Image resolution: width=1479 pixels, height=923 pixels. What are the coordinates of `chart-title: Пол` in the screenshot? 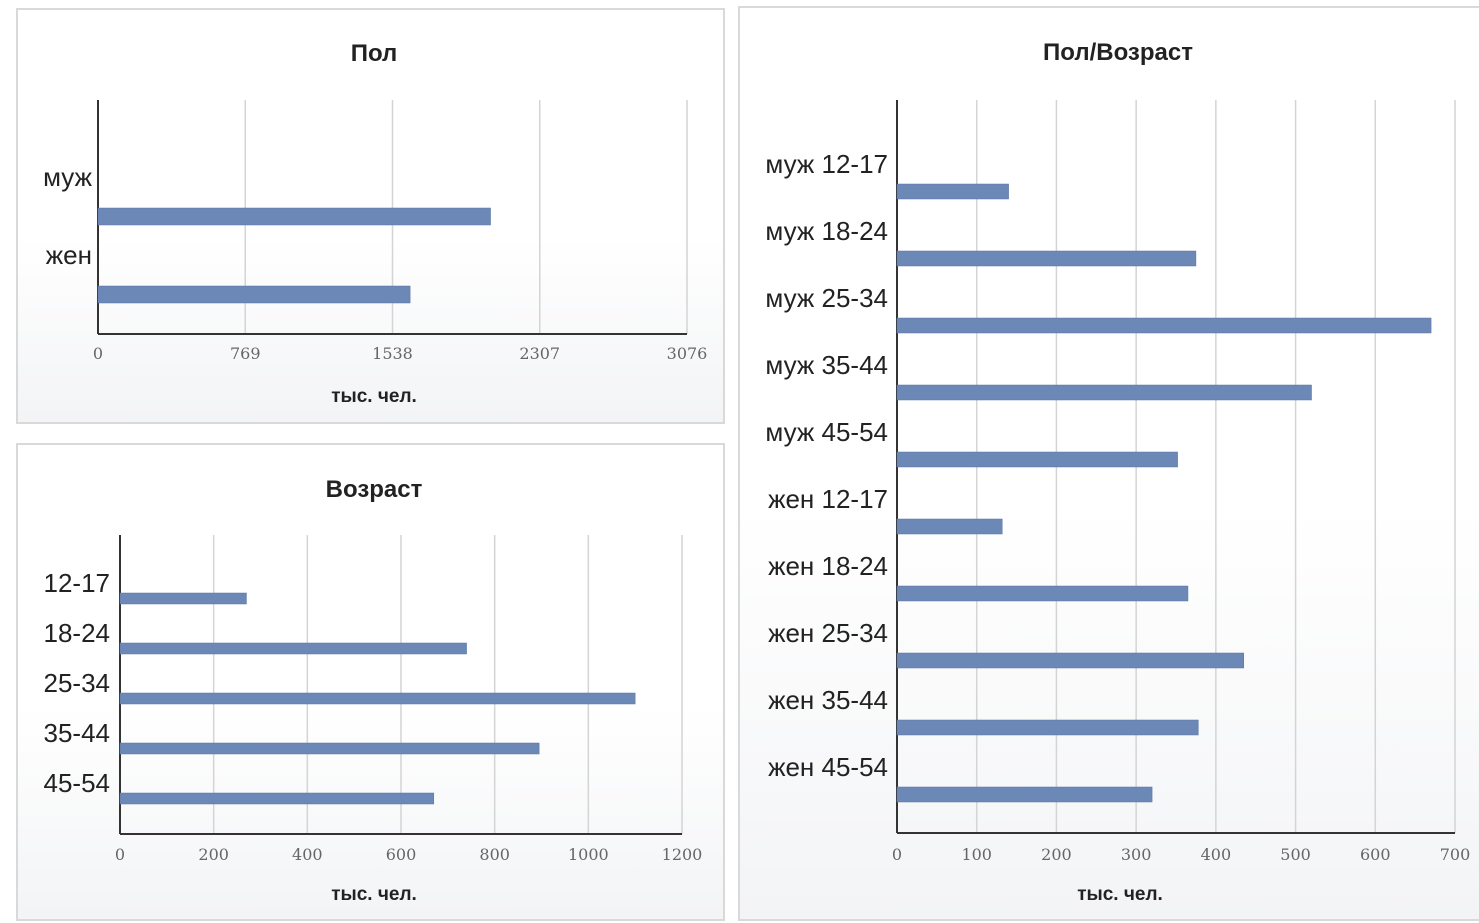 It's located at (374, 53).